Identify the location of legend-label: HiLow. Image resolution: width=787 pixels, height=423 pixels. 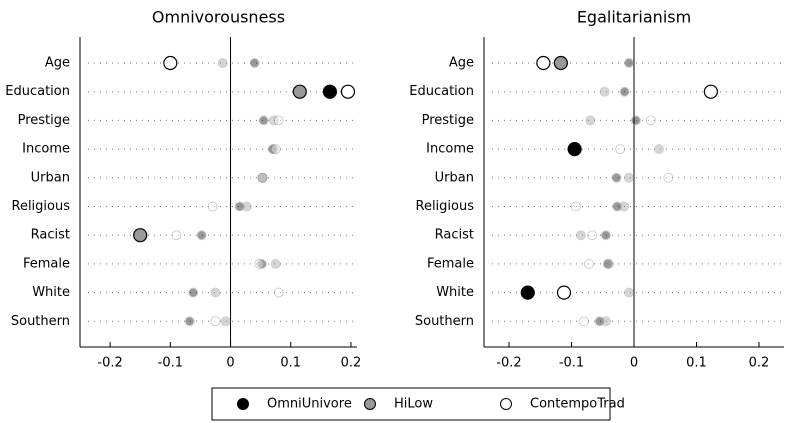
(413, 404).